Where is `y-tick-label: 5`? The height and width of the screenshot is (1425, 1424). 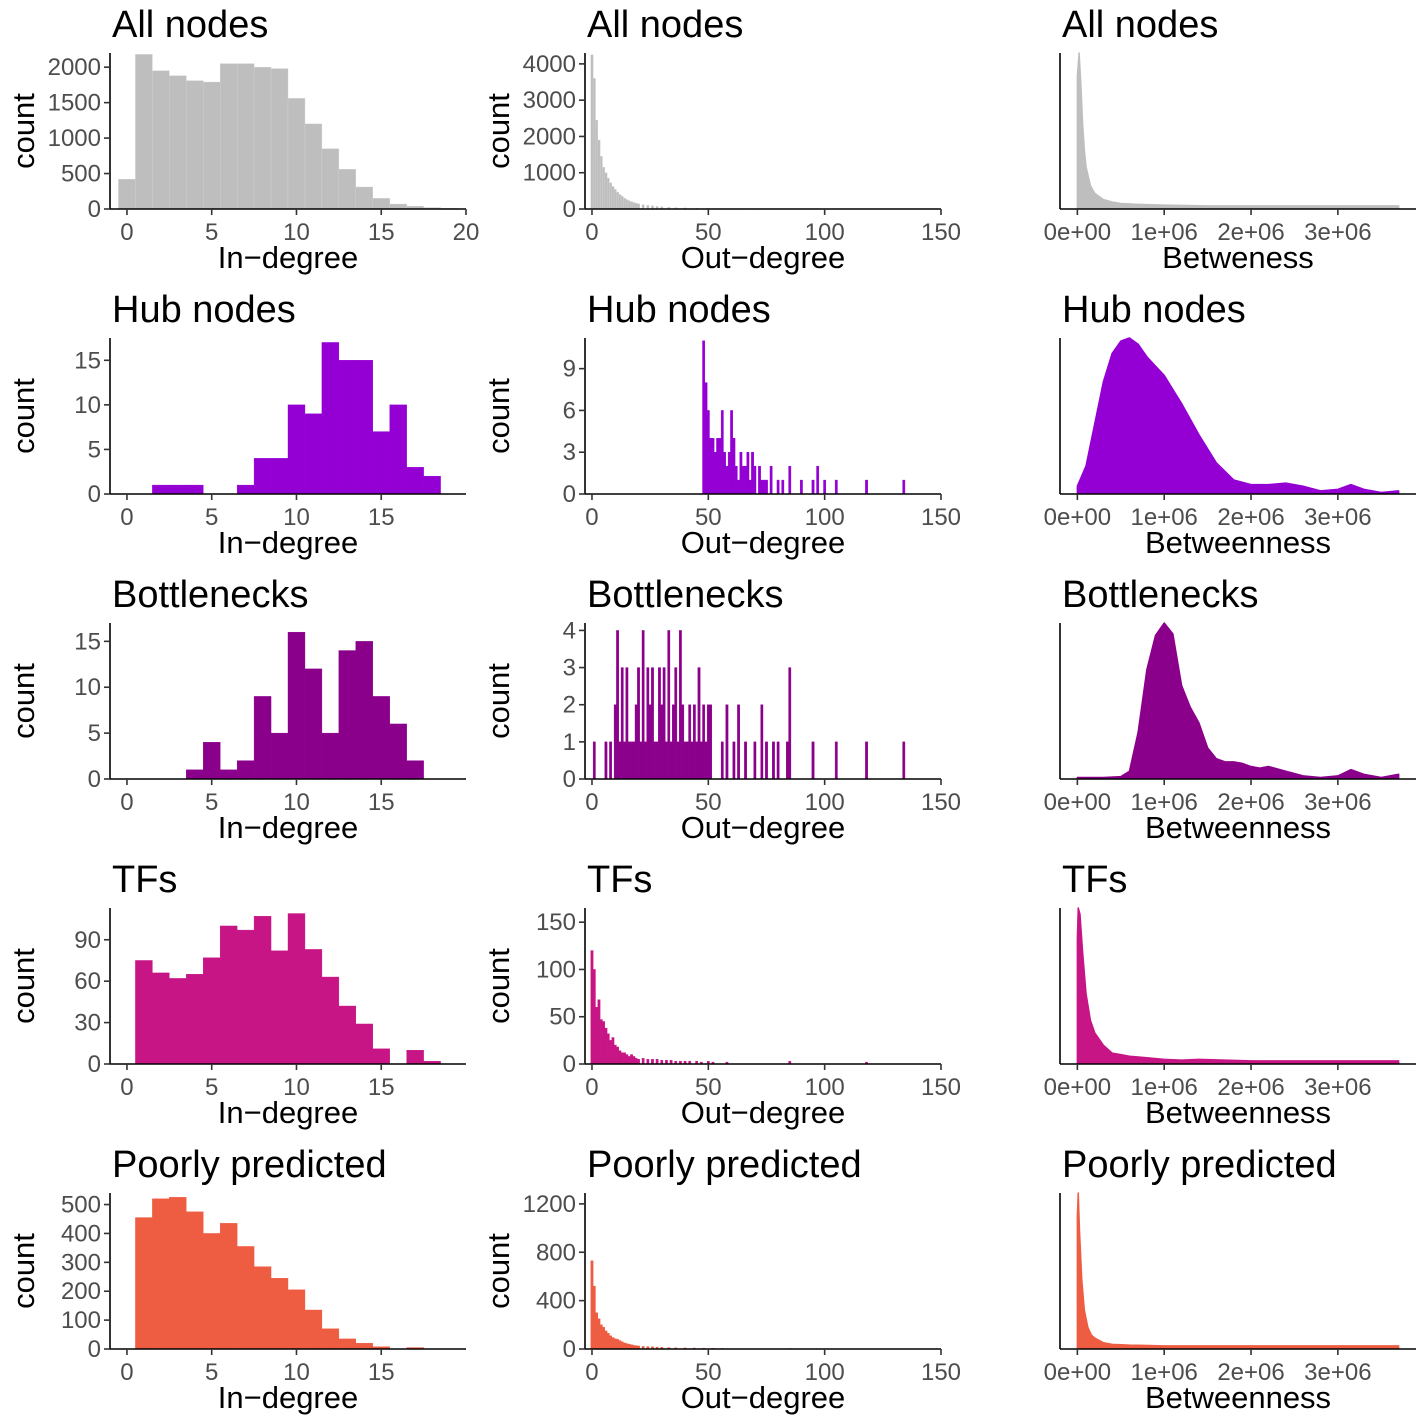
y-tick-label: 5 is located at coordinates (94, 733).